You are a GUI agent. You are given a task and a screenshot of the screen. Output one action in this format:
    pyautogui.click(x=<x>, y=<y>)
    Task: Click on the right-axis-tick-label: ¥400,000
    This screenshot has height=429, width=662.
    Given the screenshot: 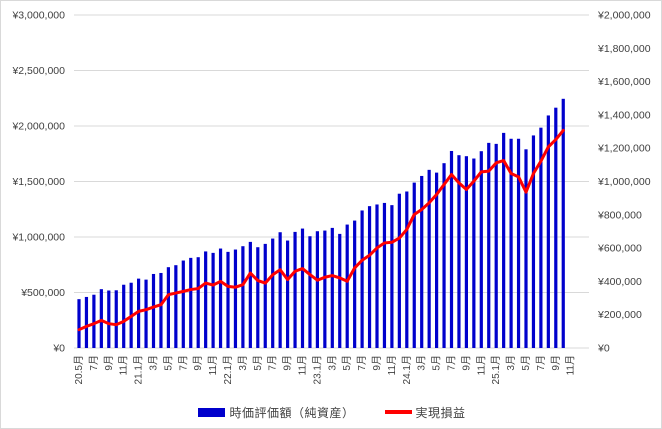 What is the action you would take?
    pyautogui.click(x=619, y=282)
    